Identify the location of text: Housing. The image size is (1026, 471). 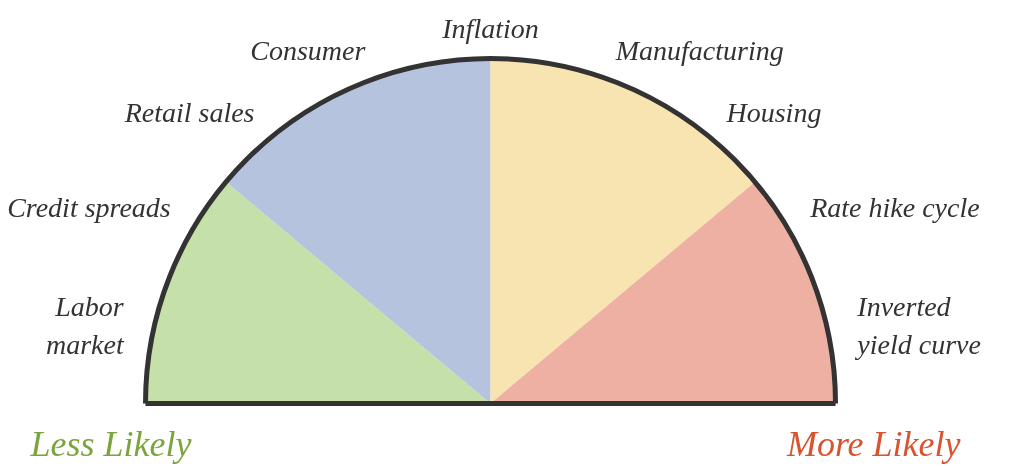
(773, 112).